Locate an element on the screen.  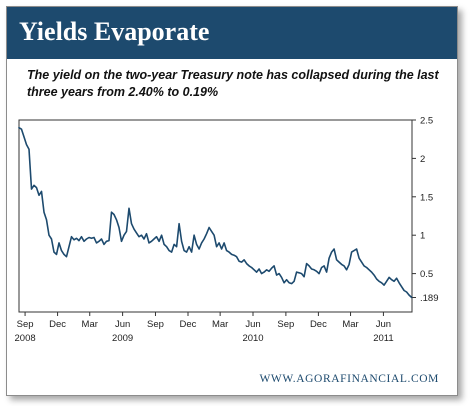
y-axis: 2.5 2 1.5 1 0.5 .189 is located at coordinates (425, 210).